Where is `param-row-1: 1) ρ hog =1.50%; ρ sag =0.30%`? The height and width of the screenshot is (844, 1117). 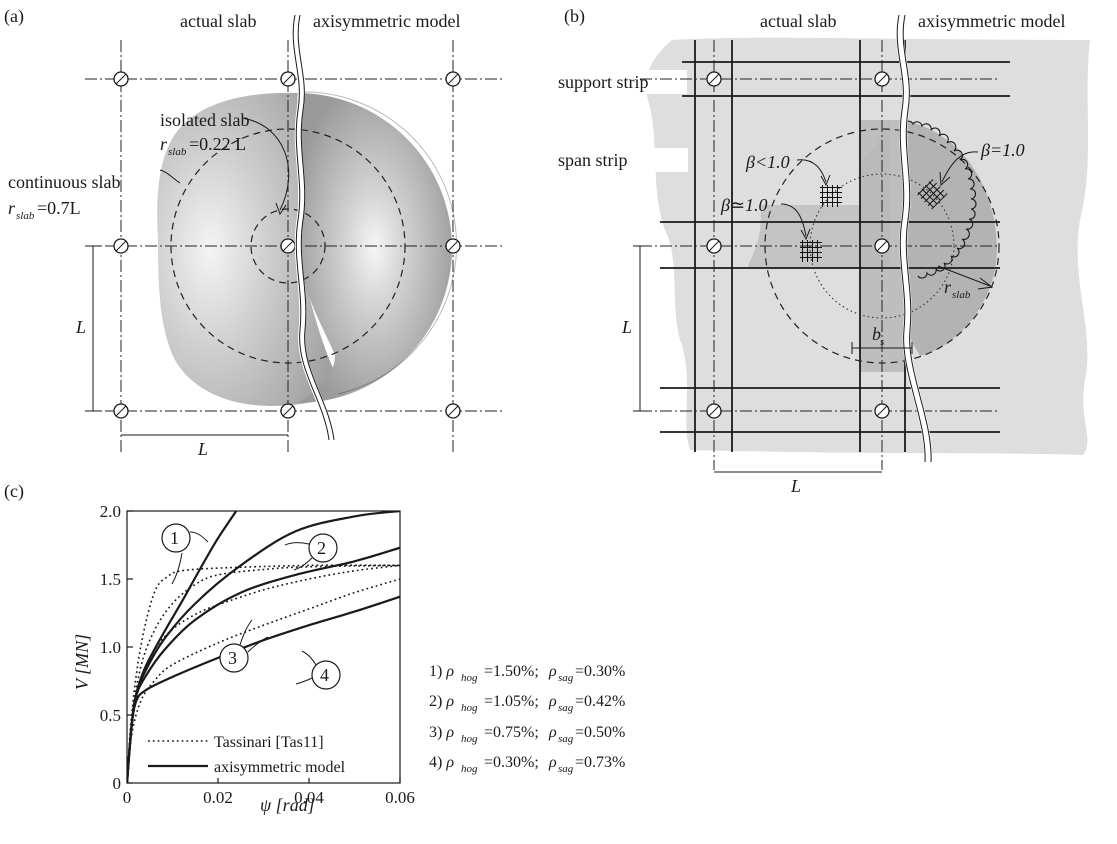
param-row-1: 1) ρ hog =1.50%; ρ sag =0.30% is located at coordinates (527, 673).